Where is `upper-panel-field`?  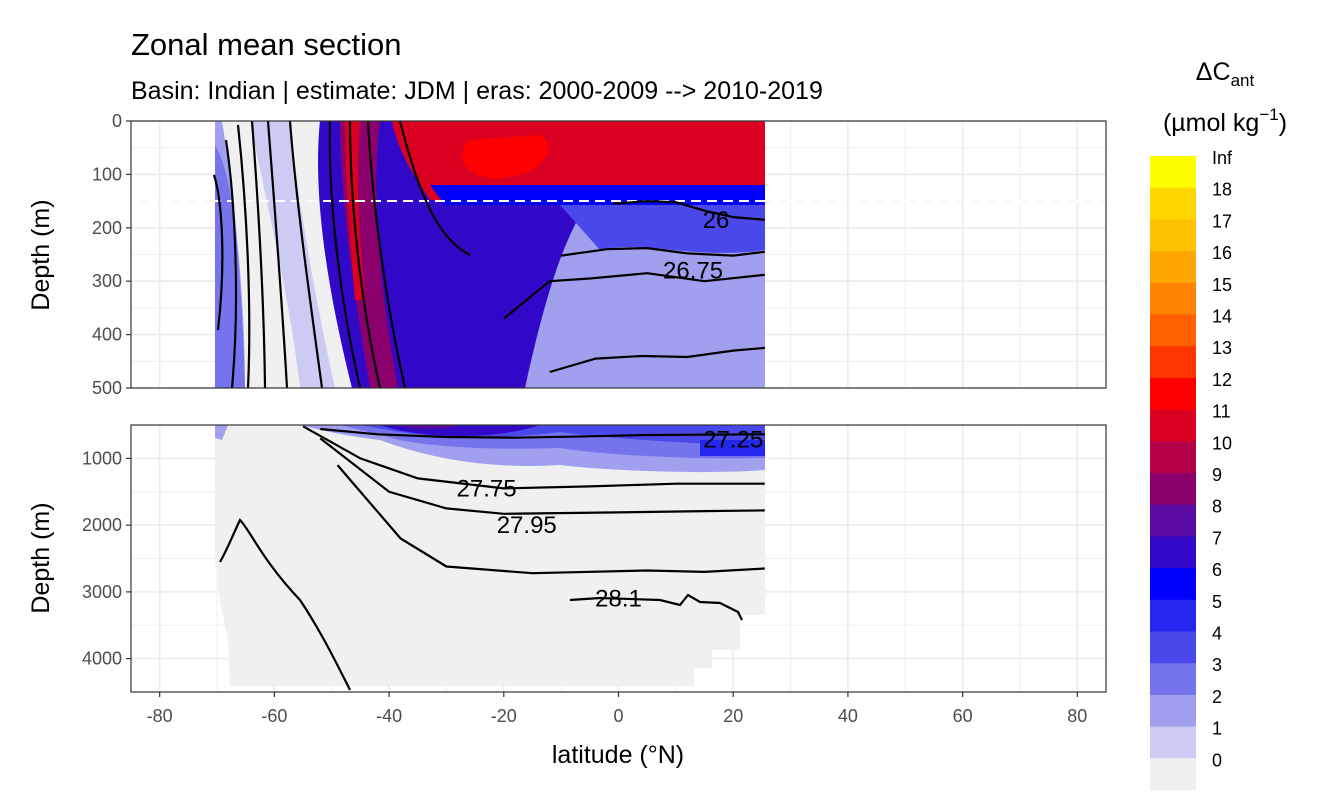
upper-panel-field is located at coordinates (490, 254).